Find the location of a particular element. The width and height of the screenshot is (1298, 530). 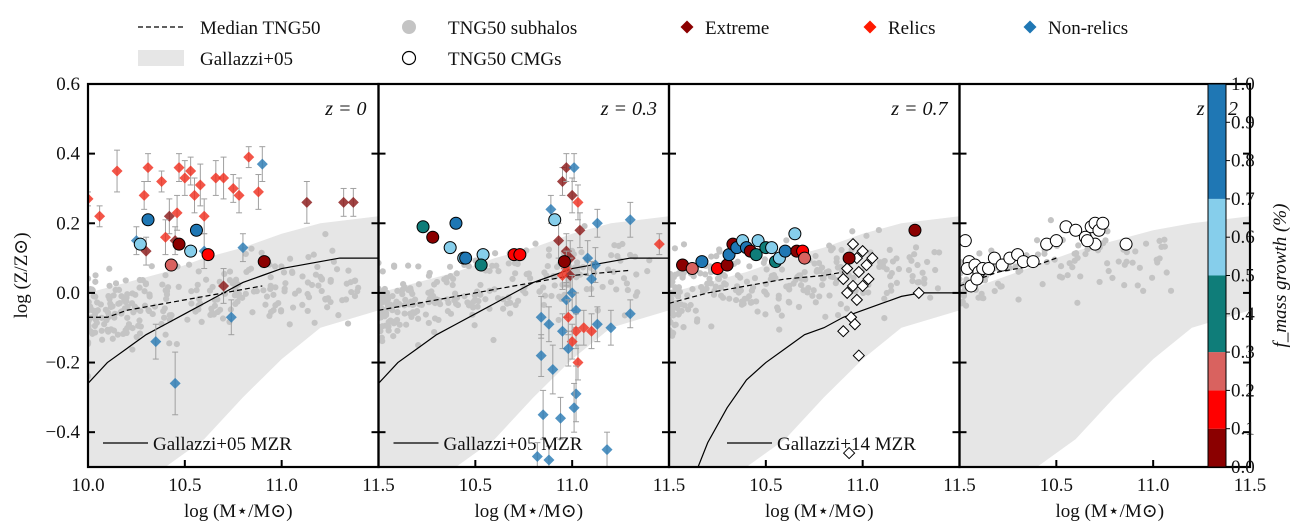

y-tick-label: −0.2 is located at coordinates (63, 363).